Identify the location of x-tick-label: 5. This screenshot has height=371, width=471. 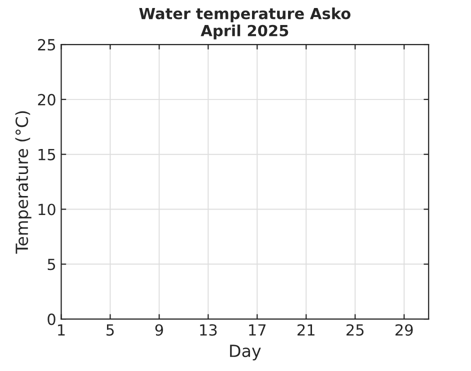
(110, 330).